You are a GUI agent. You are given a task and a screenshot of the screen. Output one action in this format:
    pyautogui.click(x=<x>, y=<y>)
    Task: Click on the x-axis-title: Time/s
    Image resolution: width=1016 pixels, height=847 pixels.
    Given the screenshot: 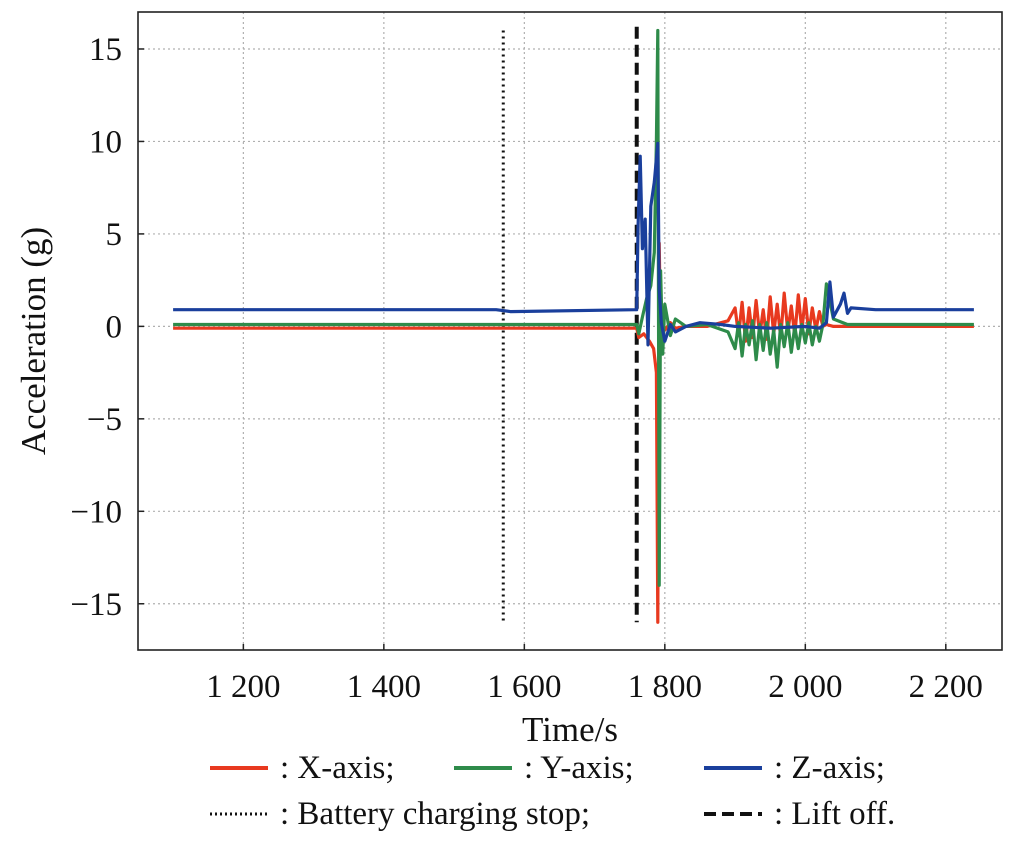 What is the action you would take?
    pyautogui.click(x=570, y=729)
    